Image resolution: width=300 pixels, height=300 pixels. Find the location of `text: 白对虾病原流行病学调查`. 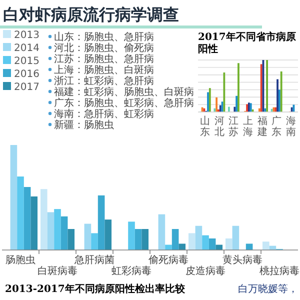

text: 白对虾病原流行病学调查 is located at coordinates (91, 14).